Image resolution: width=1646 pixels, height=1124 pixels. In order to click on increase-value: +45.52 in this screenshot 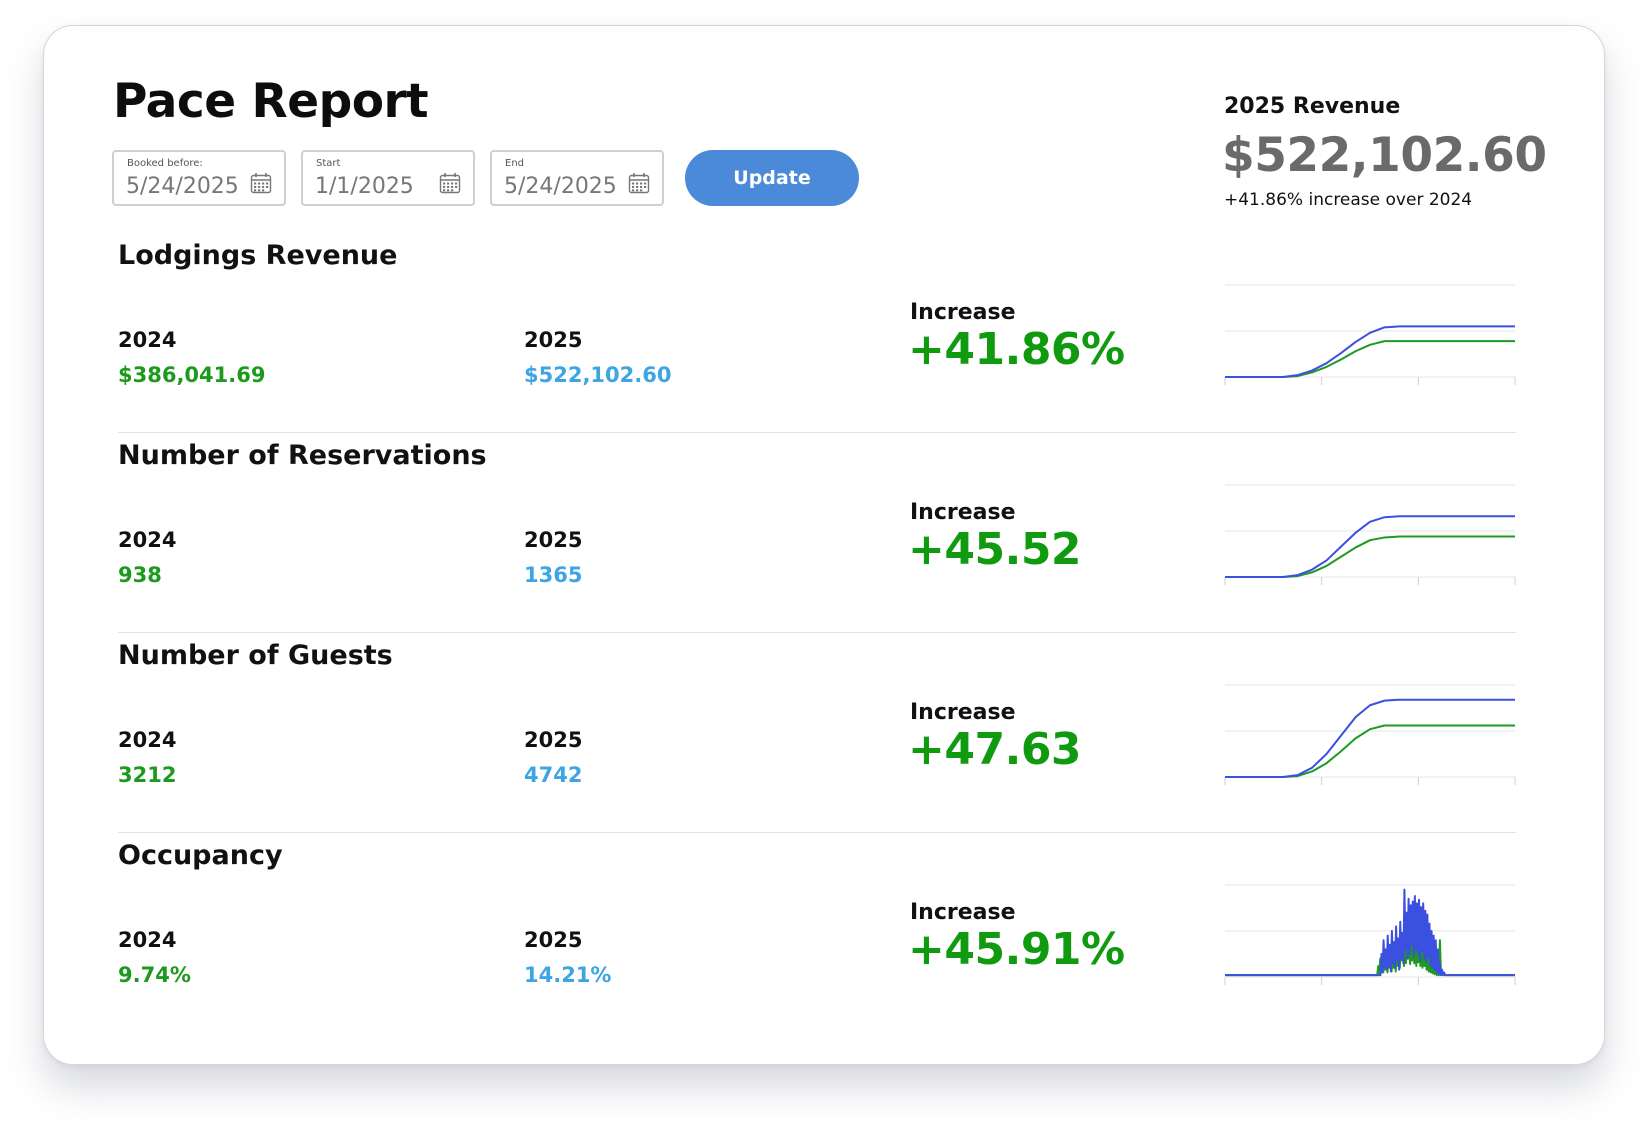, I will do `click(995, 549)`.